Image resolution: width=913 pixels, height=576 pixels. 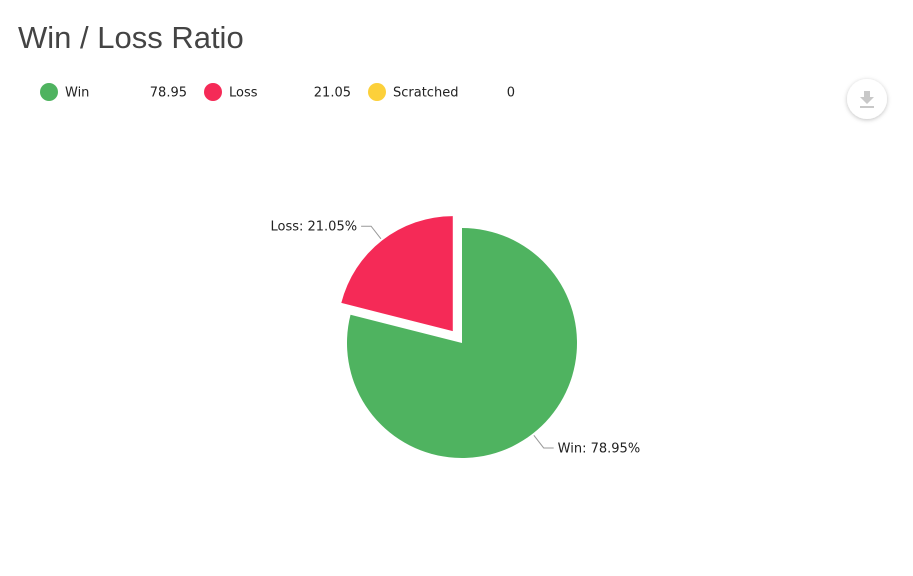 I want to click on chart-title: Win / Loss Ratio, so click(x=131, y=37).